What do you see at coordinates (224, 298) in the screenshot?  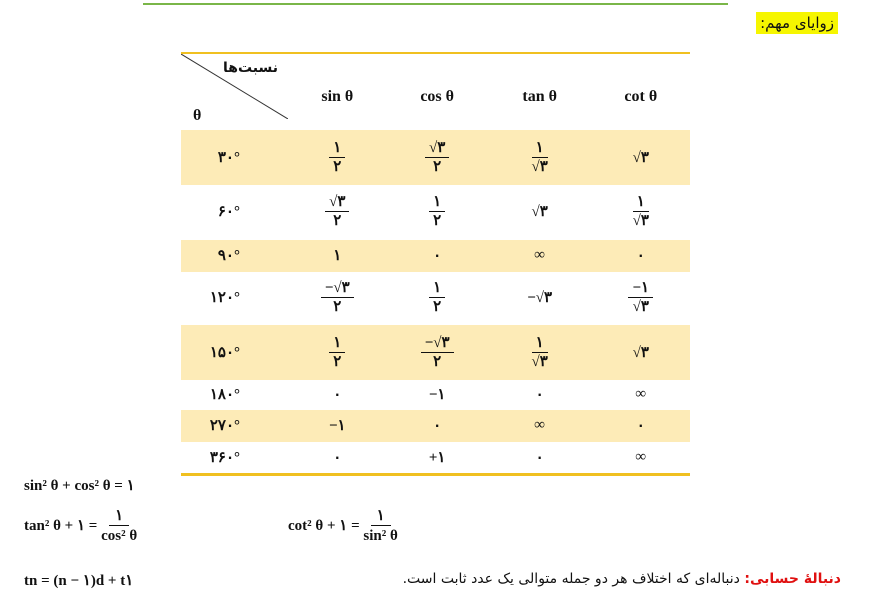 I see `angle-cell: ۱۲۰°` at bounding box center [224, 298].